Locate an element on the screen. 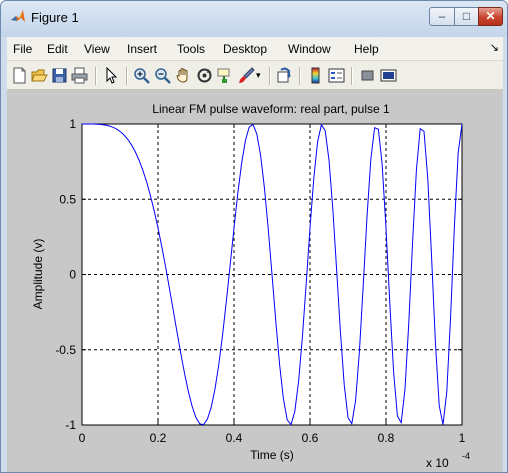 The width and height of the screenshot is (508, 473). brush-icon is located at coordinates (246, 75).